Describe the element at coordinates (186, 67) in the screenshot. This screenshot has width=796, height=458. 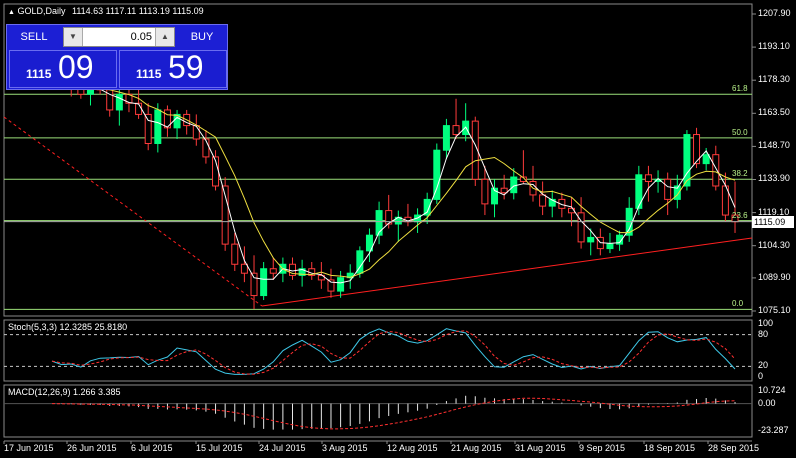
I see `buy-price-pips: 59` at that location.